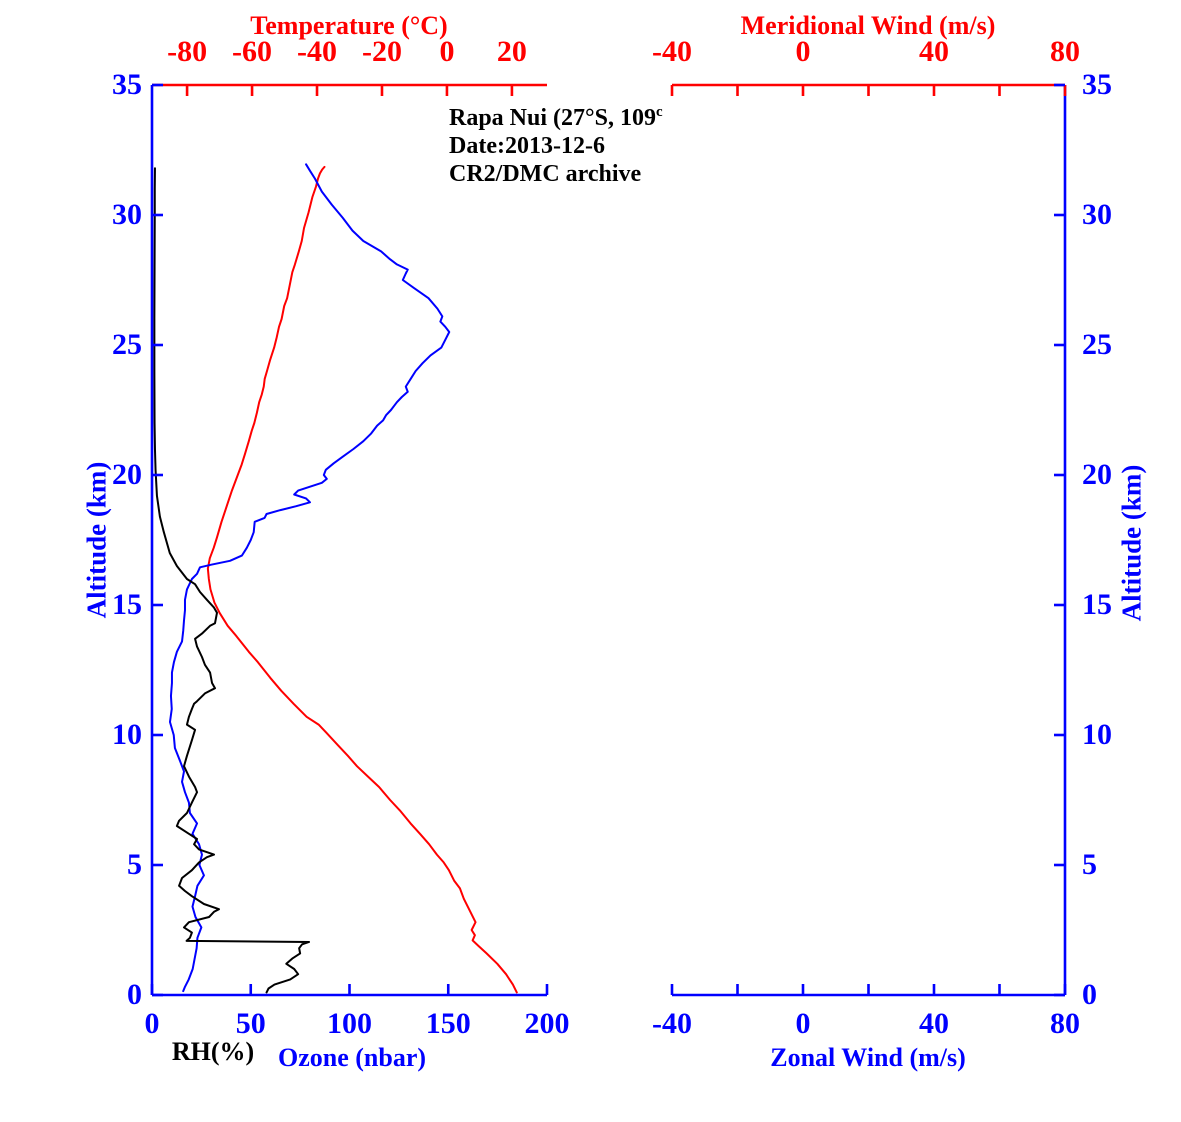 This screenshot has height=1122, width=1181. What do you see at coordinates (672, 51) in the screenshot?
I see `meridional-tick-label: -40` at bounding box center [672, 51].